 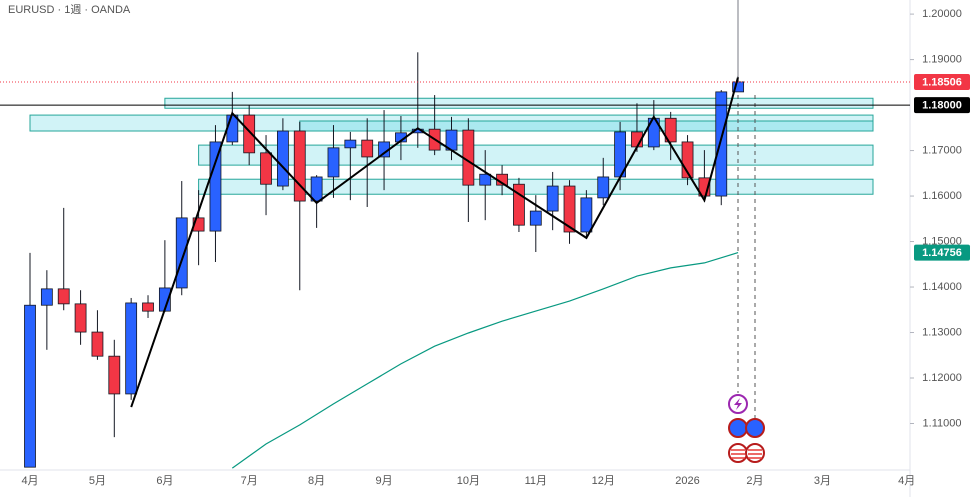 What do you see at coordinates (536, 481) in the screenshot?
I see `x-tick-label: 11月` at bounding box center [536, 481].